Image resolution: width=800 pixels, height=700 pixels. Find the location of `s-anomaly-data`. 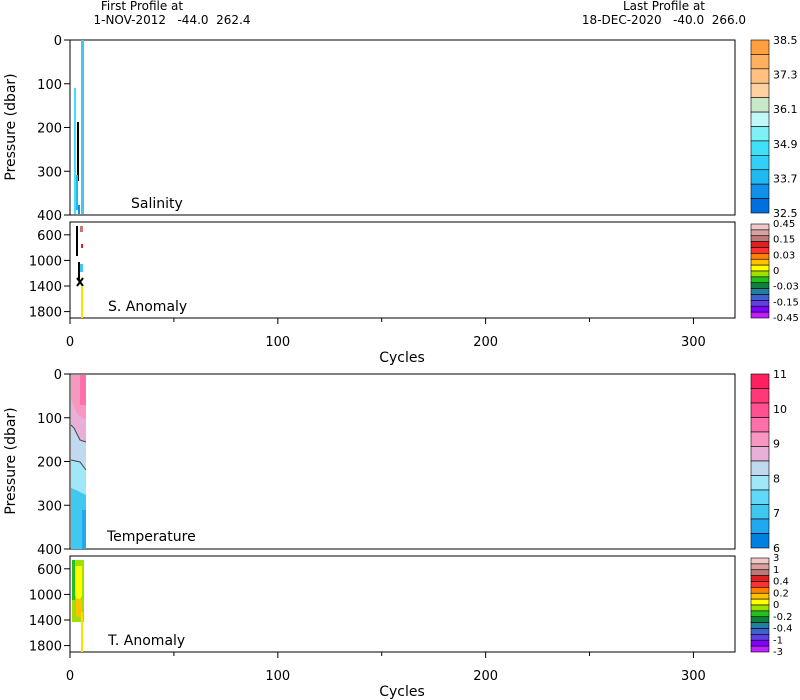

s-anomaly-data is located at coordinates (80, 272).